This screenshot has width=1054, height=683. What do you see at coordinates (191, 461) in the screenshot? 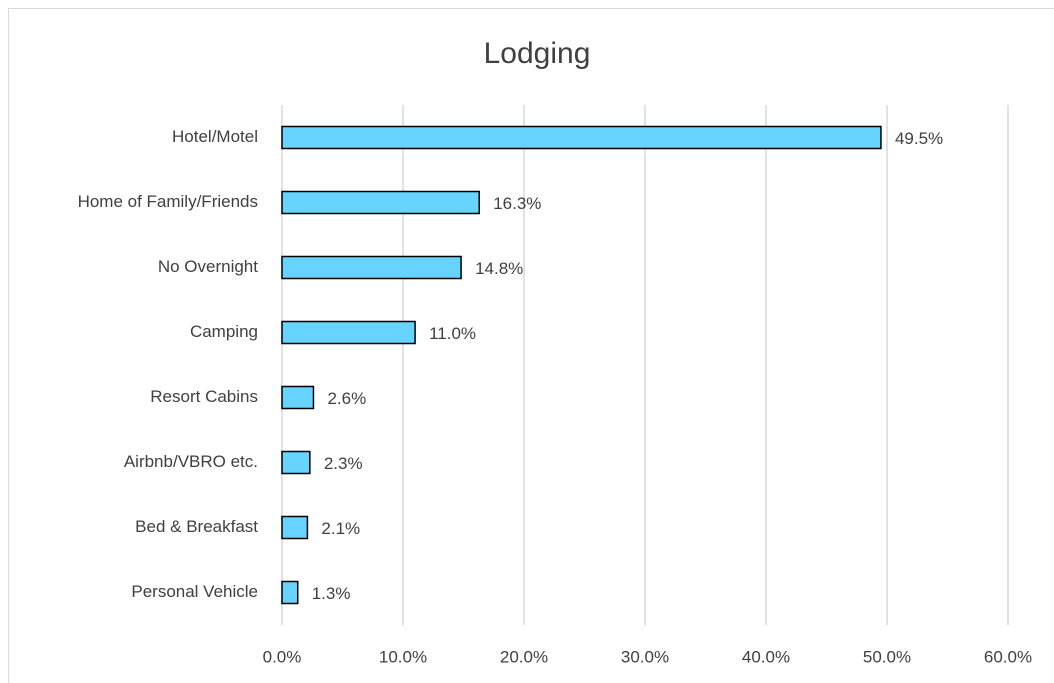
I see `y-tick-label: Airbnb/VBRO etc.` at bounding box center [191, 461].